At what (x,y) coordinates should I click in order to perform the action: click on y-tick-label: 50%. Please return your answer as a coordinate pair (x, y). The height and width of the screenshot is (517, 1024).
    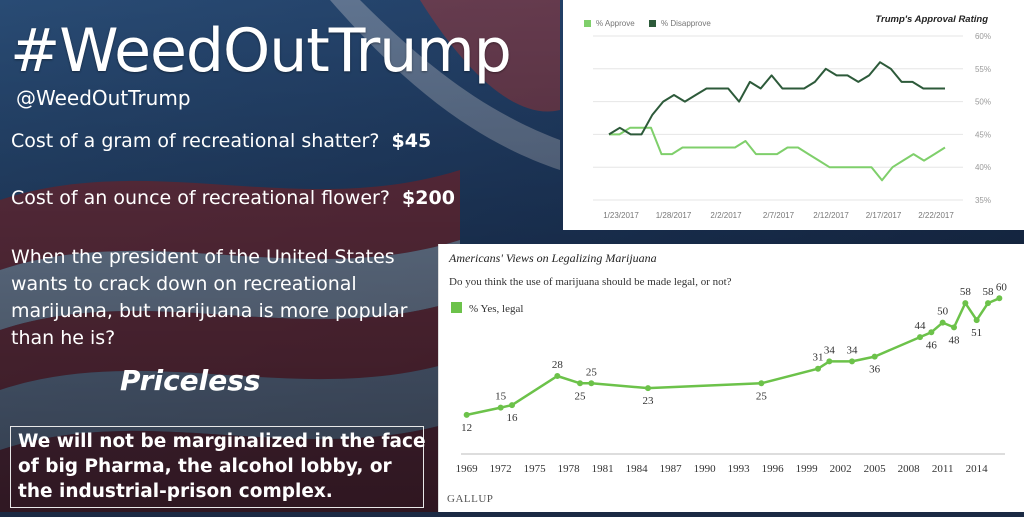
    Looking at the image, I should click on (983, 102).